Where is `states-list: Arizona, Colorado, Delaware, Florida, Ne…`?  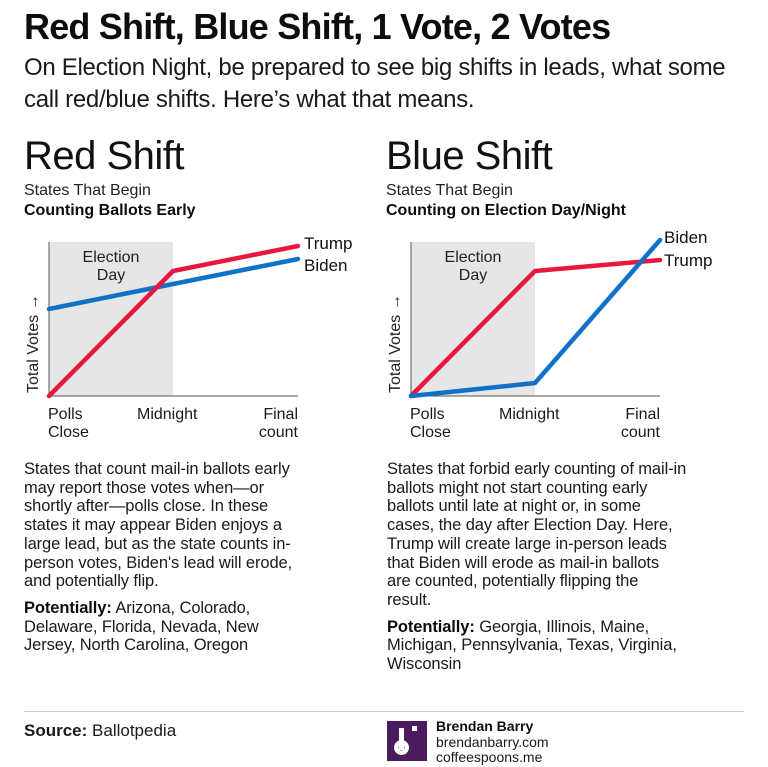
states-list: Arizona, Colorado, Delaware, Florida, Ne… is located at coordinates (141, 626).